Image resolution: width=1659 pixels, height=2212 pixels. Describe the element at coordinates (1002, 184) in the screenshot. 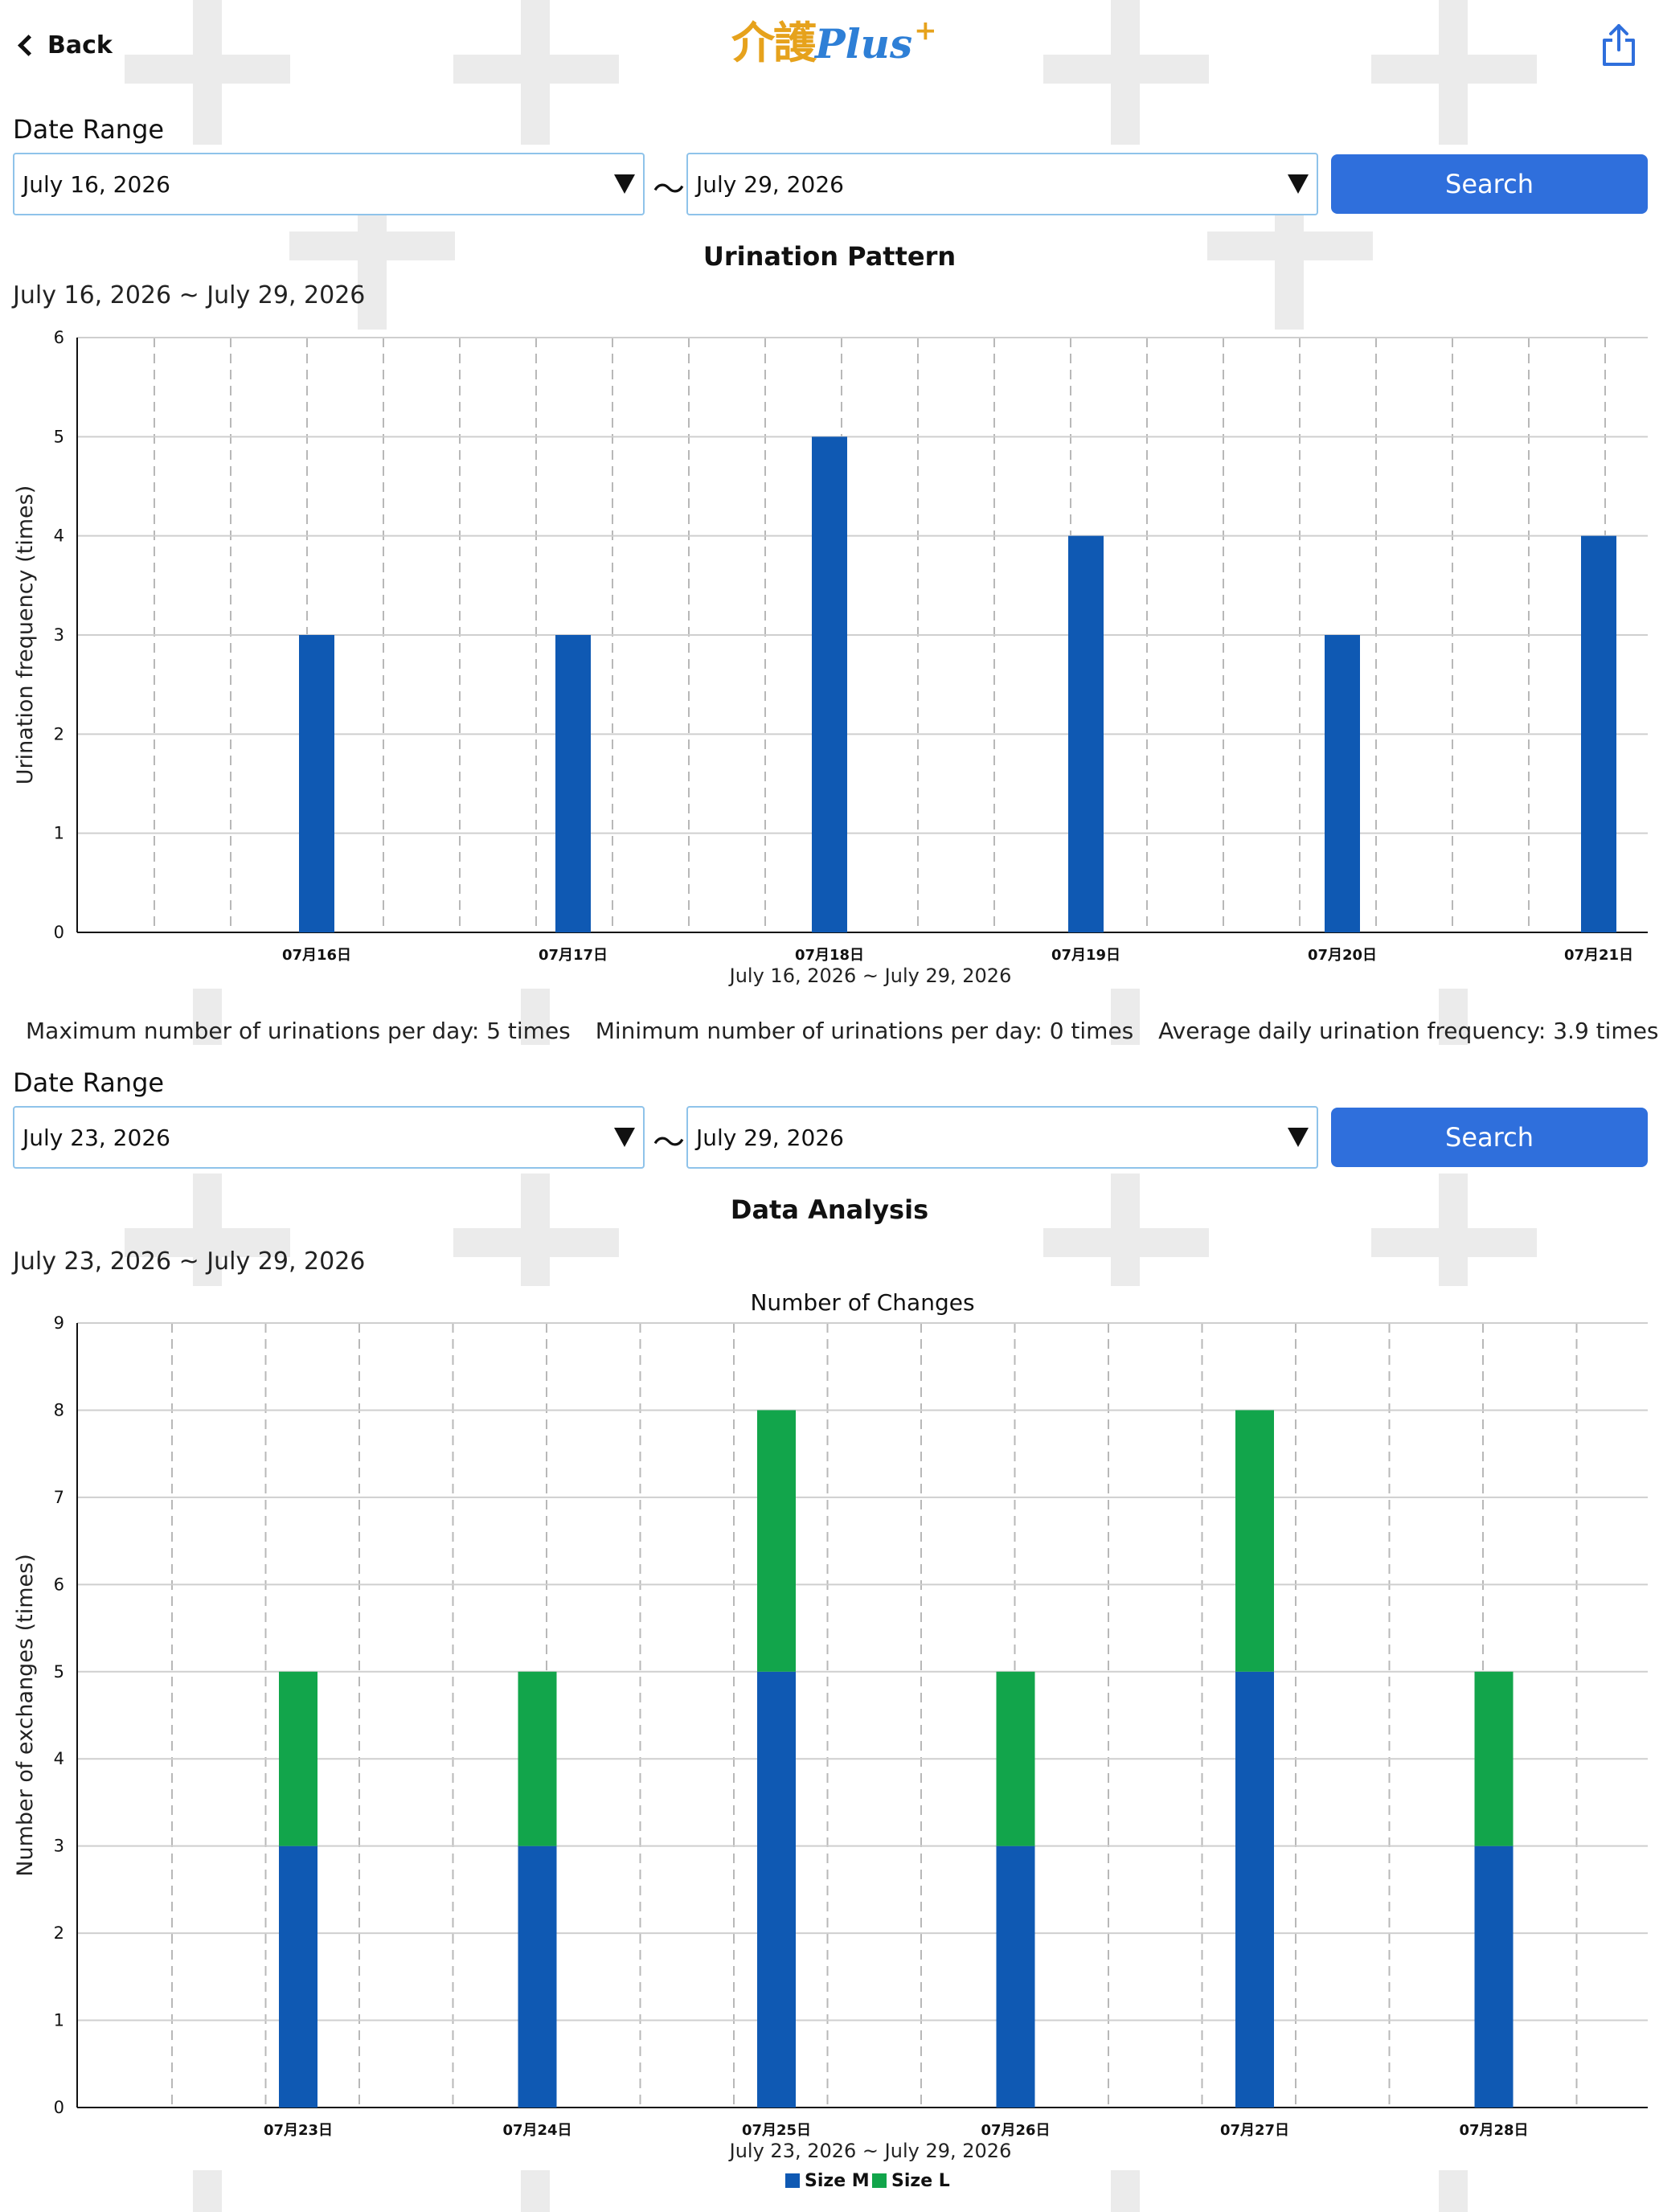

I see `end-date-select: July 29, 2026` at that location.